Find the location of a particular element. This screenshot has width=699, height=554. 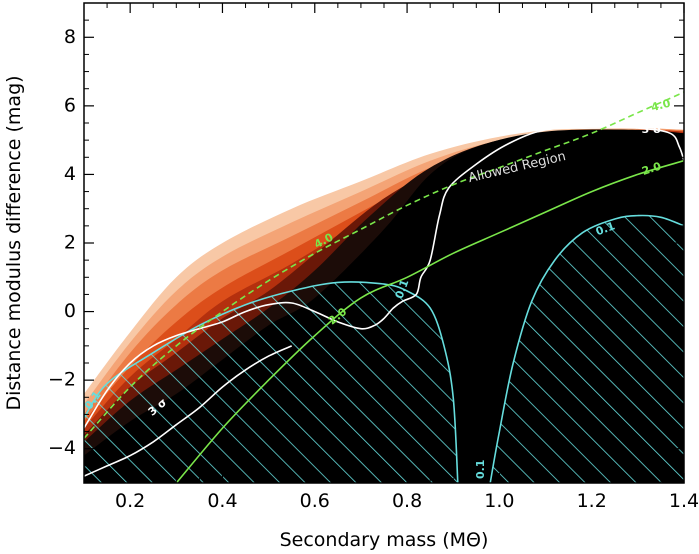

y-axis-title: Distance modulus difference (mag) is located at coordinates (14, 242).